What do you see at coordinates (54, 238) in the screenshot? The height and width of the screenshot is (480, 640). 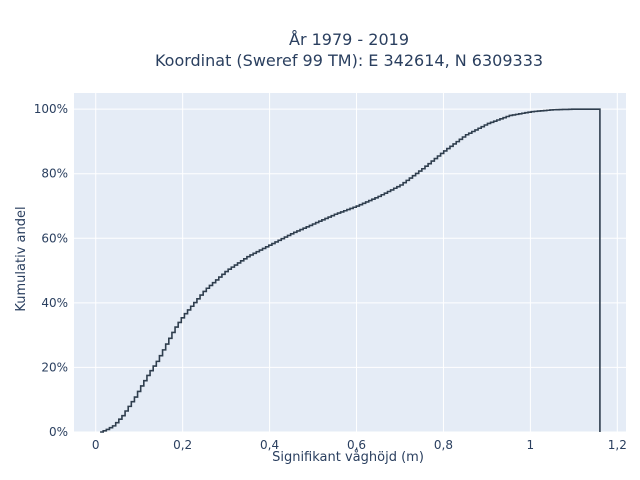 I see `y-tick-label: 60%` at bounding box center [54, 238].